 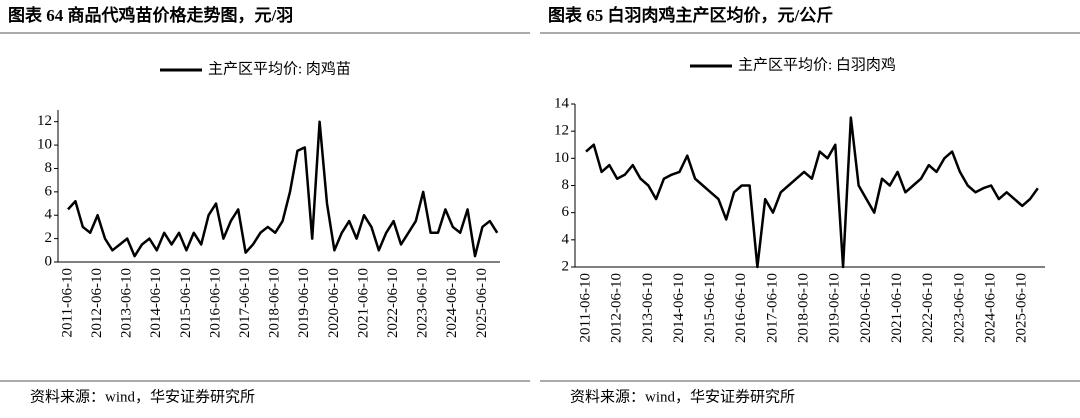 I want to click on chart-title: 图表 65 白羽肉鸡主产区均价，元/公斤, so click(x=690, y=15).